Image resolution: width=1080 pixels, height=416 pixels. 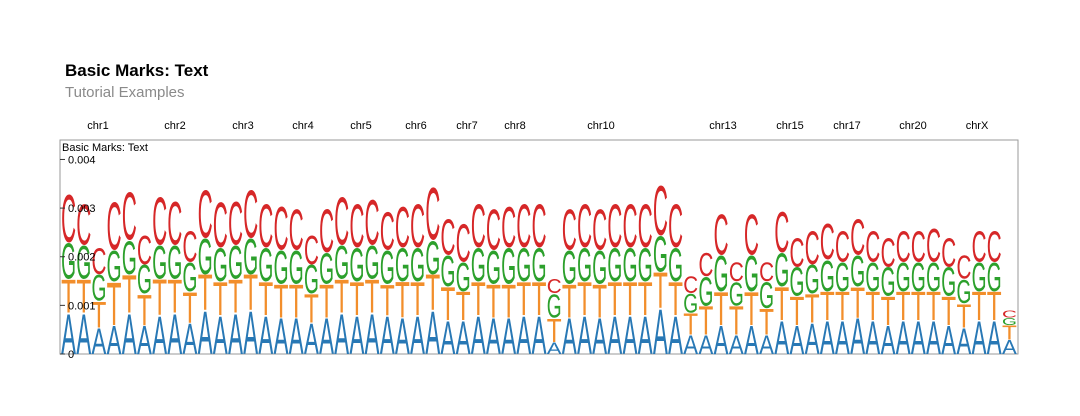 What do you see at coordinates (913, 126) in the screenshot?
I see `chromosome-label-chr20: chr20` at bounding box center [913, 126].